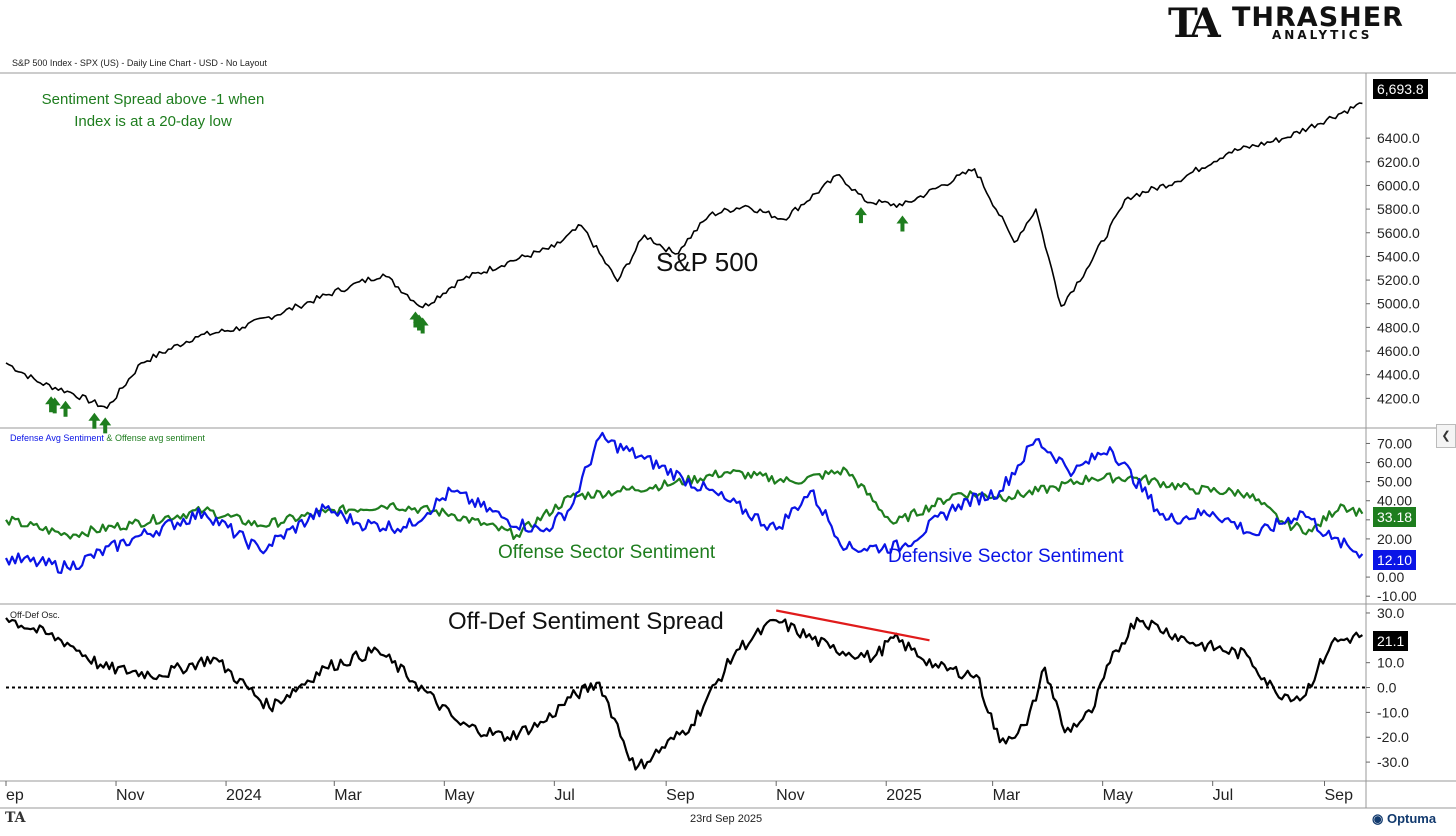  Describe the element at coordinates (586, 621) in the screenshot. I see `oscillator-title: Off-Def Sentiment Spread` at that location.